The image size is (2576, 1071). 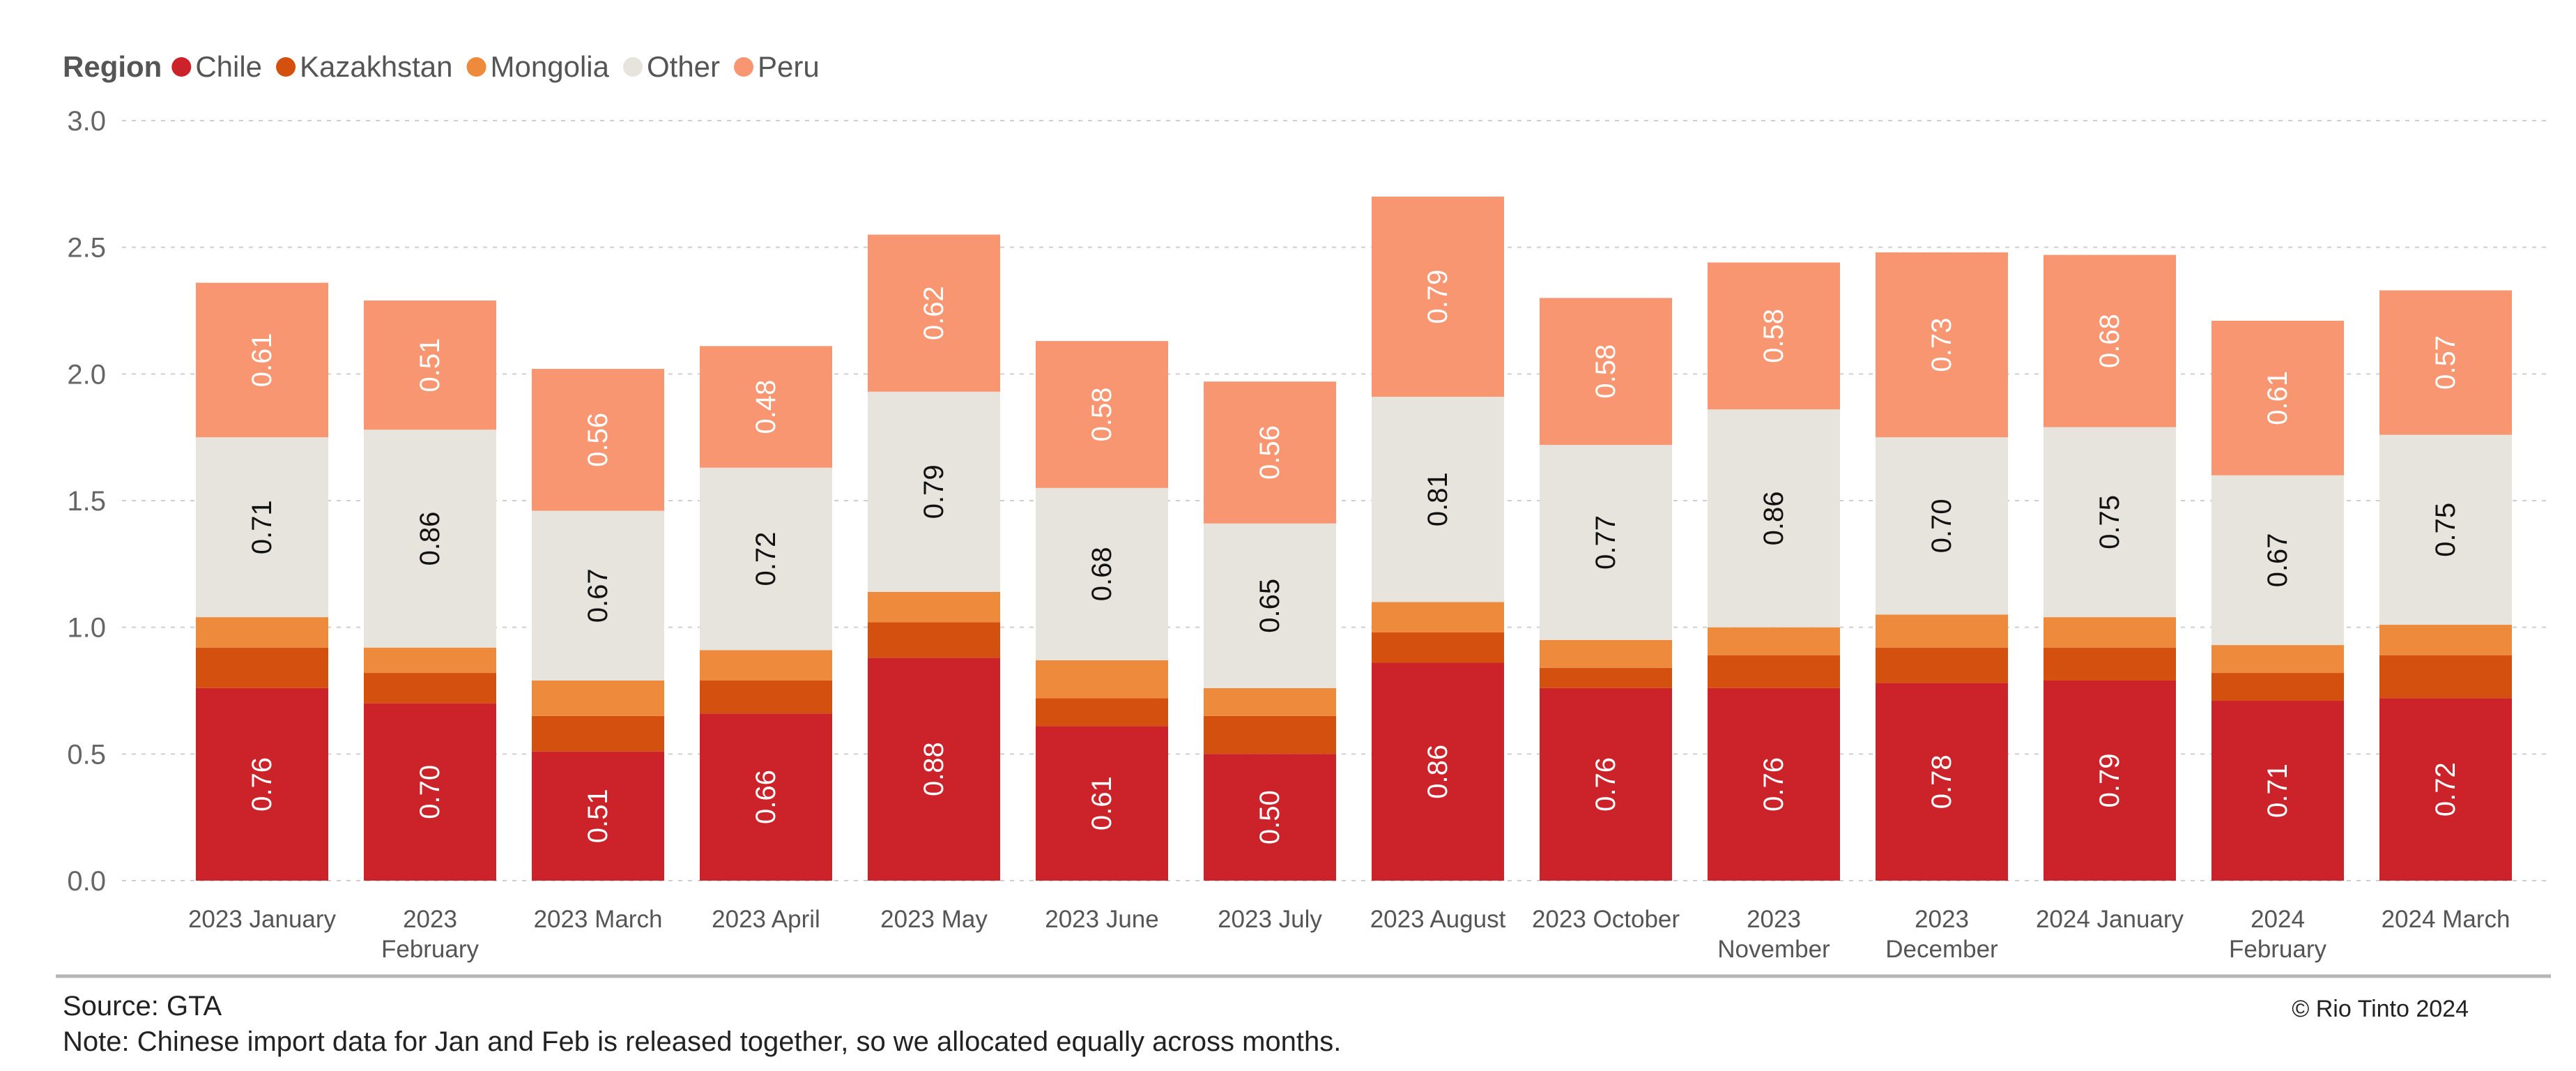 I want to click on data-label-chile: 0.71, so click(x=2277, y=791).